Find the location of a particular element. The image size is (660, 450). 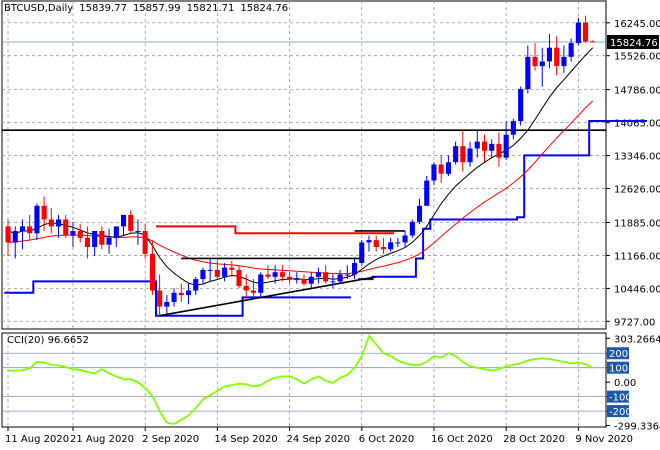

time-tick-label: 9 Nov 2020 is located at coordinates (604, 439).